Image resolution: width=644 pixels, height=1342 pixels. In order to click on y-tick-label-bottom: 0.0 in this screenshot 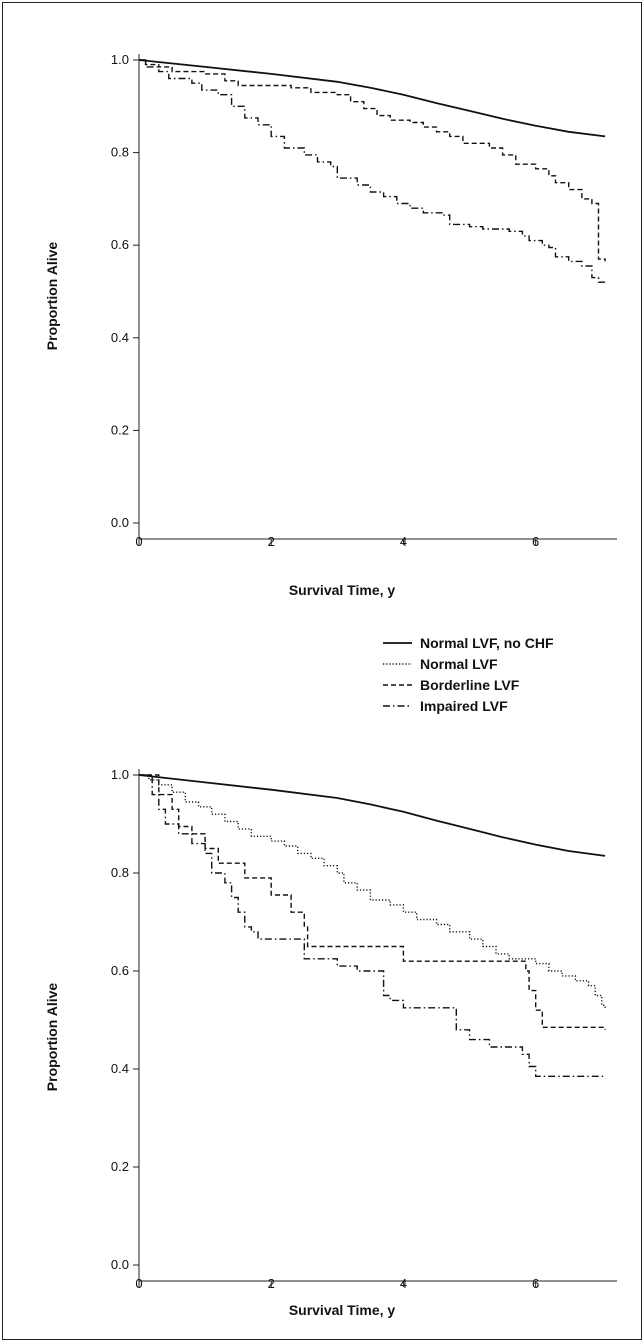, I will do `click(120, 1264)`.